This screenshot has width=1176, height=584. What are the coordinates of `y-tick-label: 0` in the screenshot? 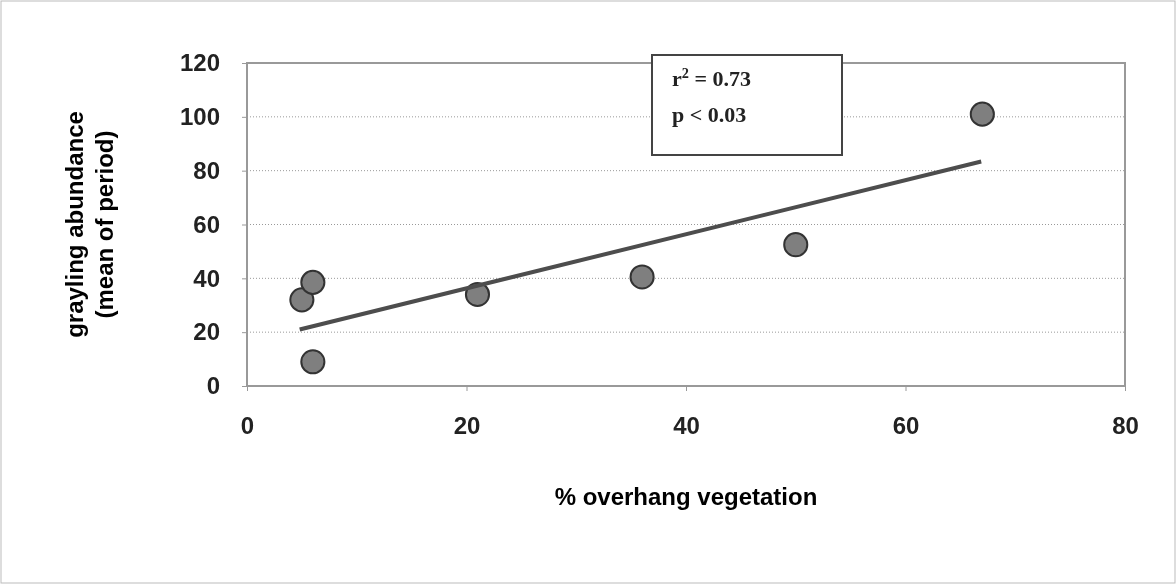 It's located at (213, 386).